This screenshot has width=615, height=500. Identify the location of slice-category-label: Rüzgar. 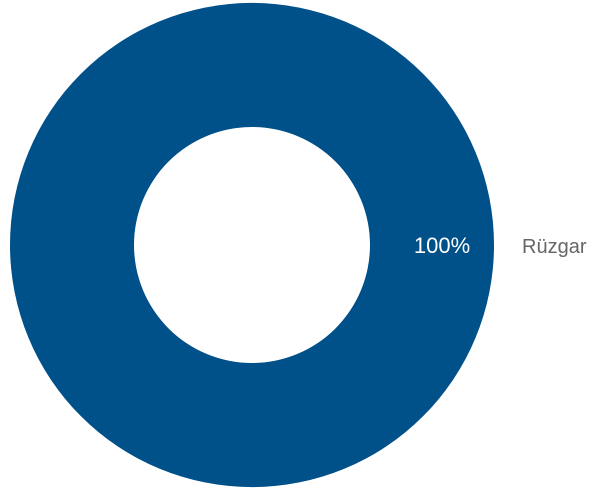
(554, 247).